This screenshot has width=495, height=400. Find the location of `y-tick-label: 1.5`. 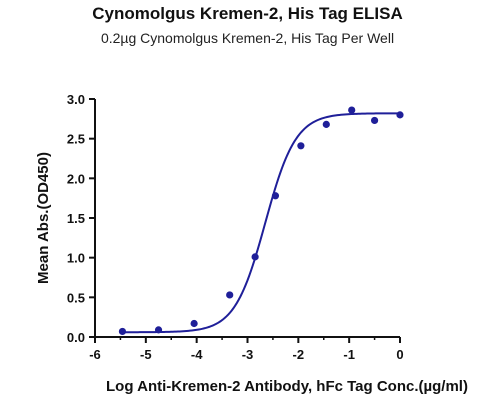

y-tick-label: 1.5 is located at coordinates (76, 218).